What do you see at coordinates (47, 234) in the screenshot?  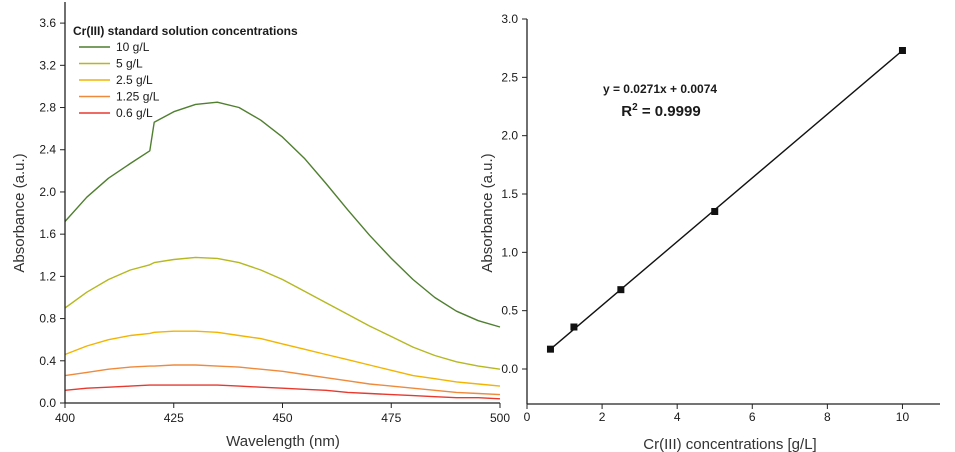 I see `left-y-tick-label: 1.6` at bounding box center [47, 234].